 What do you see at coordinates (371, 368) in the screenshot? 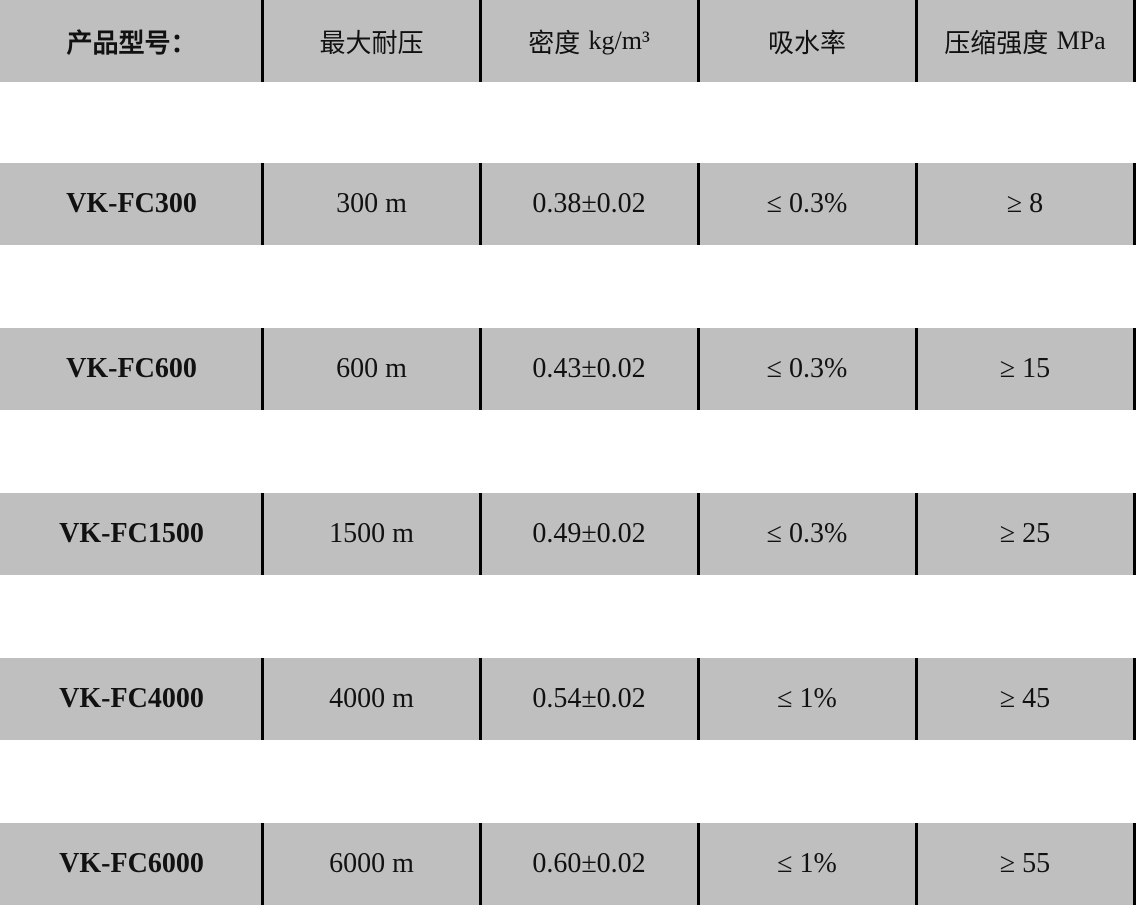
I see `cell-max-pressure: 600 m` at bounding box center [371, 368].